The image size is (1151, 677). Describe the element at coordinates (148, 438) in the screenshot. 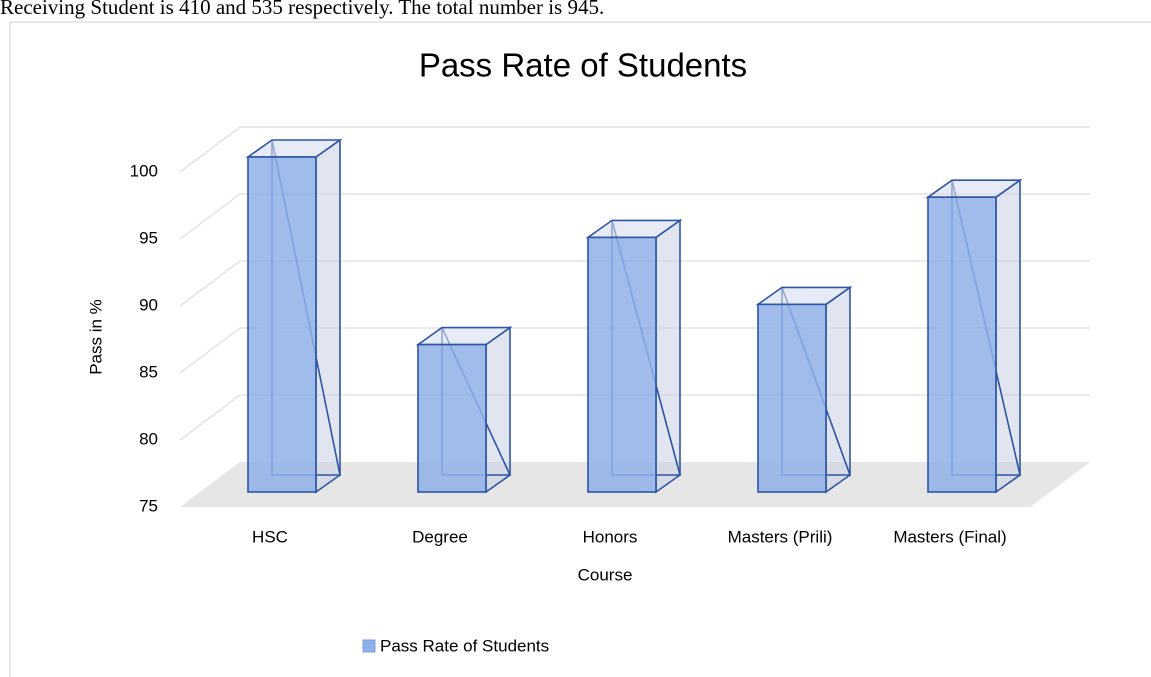

I see `y-tick-label: 80` at that location.